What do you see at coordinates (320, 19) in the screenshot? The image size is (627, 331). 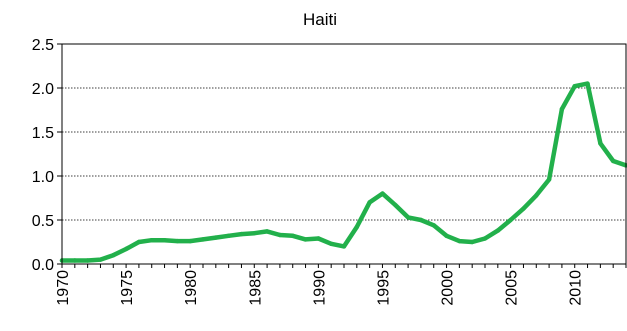 I see `chart-title: Haiti` at bounding box center [320, 19].